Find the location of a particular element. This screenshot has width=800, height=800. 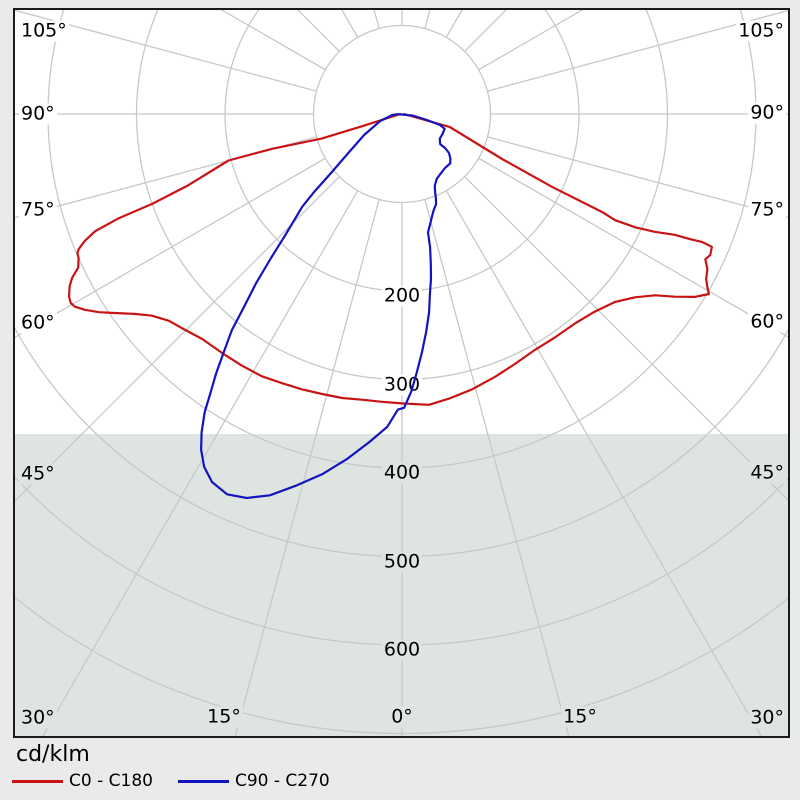

ring-label-300: 300 is located at coordinates (402, 384).